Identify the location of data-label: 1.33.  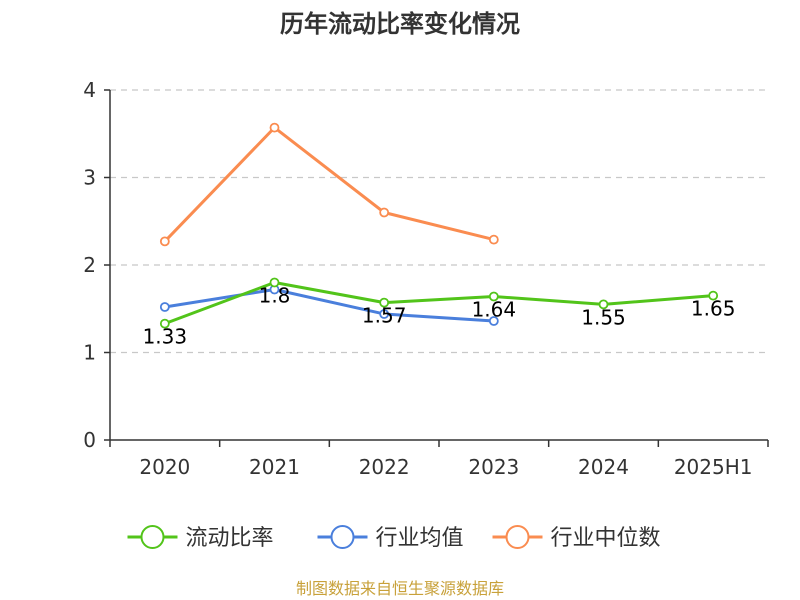
(165, 337).